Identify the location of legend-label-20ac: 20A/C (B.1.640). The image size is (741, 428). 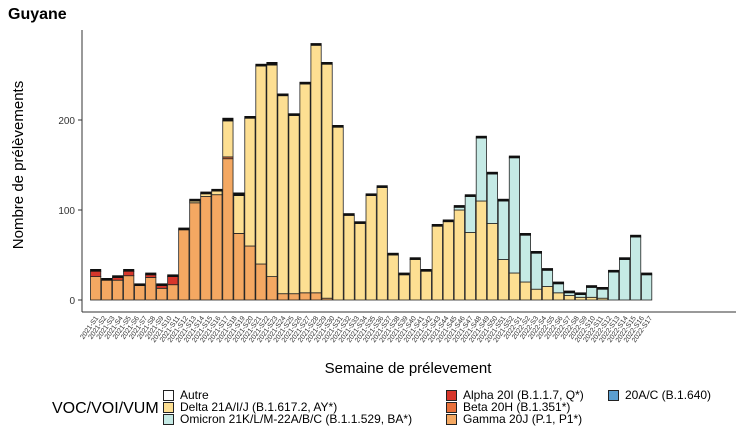
(668, 395).